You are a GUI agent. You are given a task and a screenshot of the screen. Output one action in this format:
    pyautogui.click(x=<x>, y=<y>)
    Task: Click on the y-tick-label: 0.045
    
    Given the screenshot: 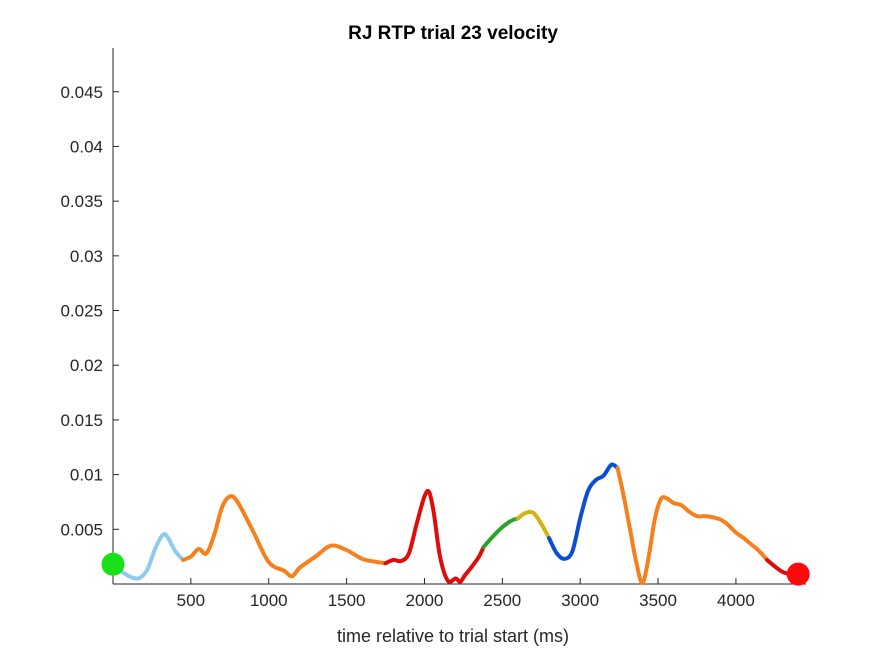 What is the action you would take?
    pyautogui.click(x=81, y=92)
    